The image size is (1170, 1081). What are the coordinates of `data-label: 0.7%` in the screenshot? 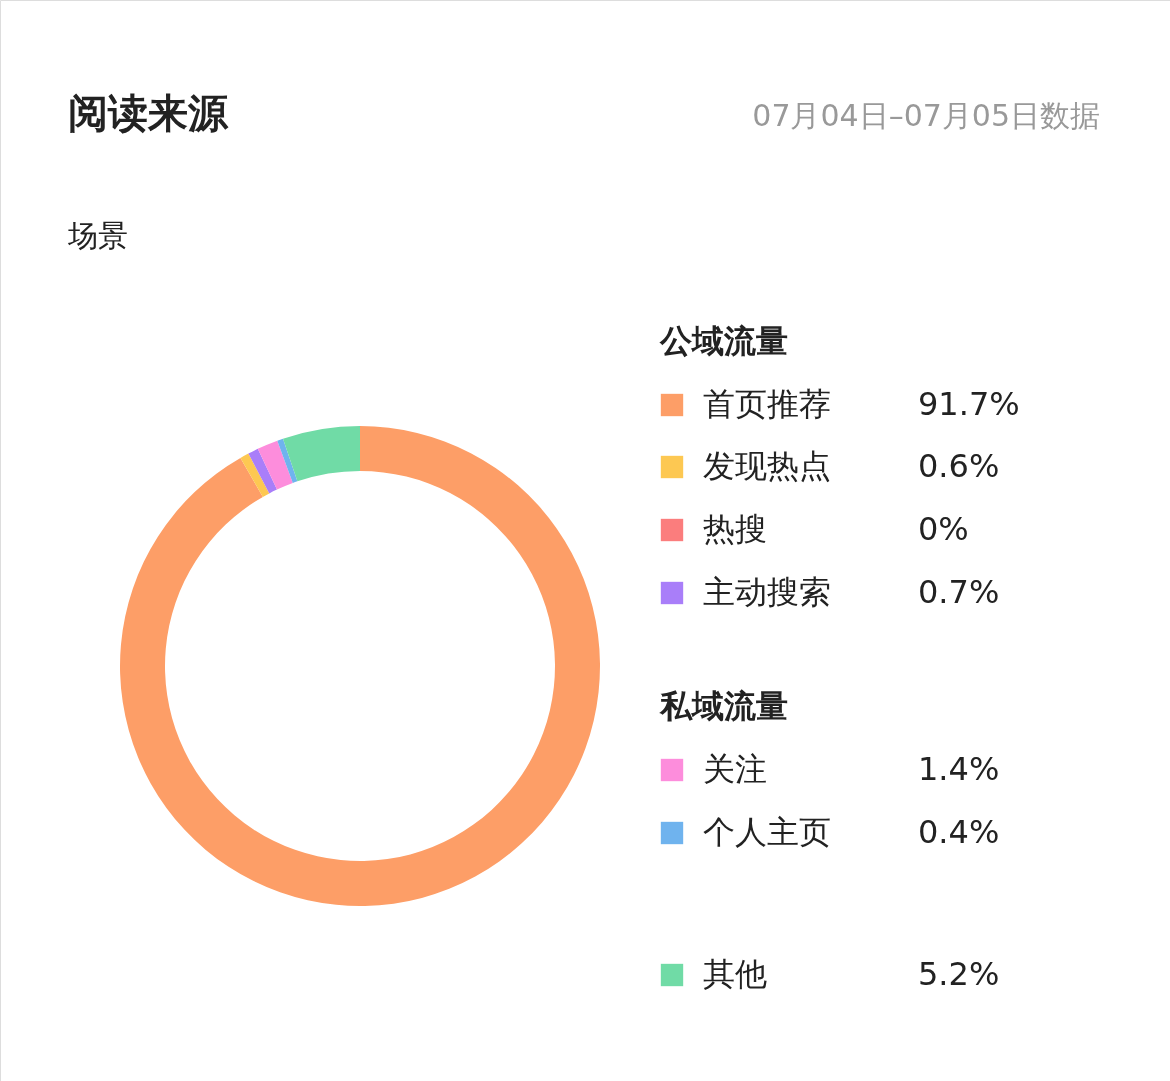 It's located at (959, 592).